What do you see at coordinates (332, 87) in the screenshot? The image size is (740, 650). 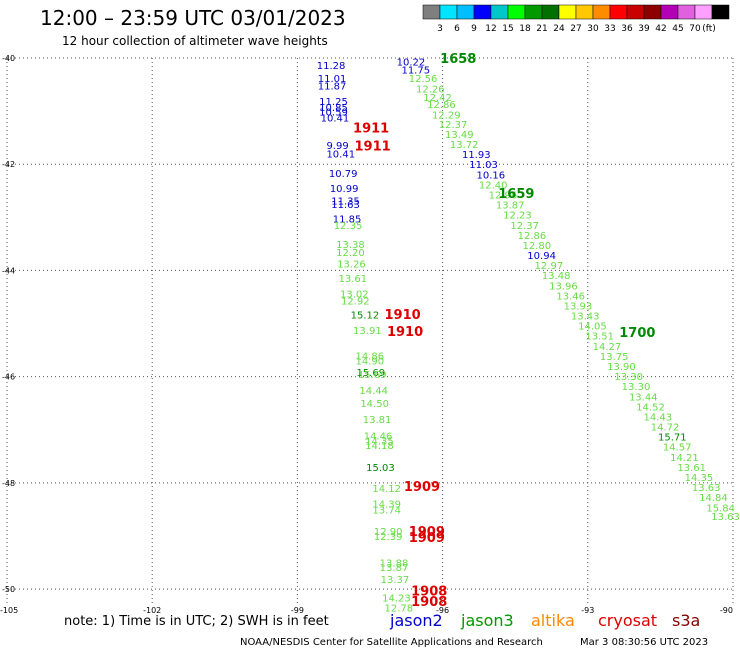 I see `swh-label: 11.87` at bounding box center [332, 87].